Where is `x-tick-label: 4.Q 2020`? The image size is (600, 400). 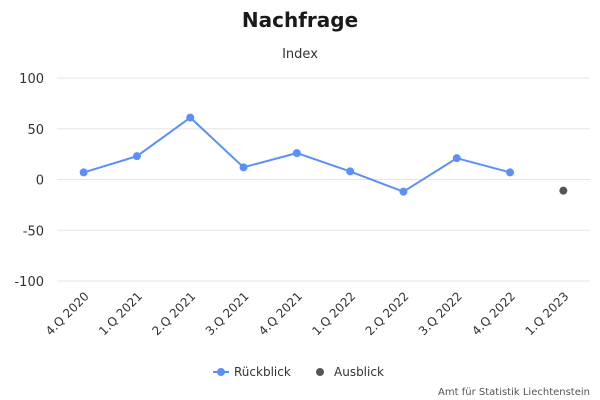
x-tick-label: 4.Q 2020 is located at coordinates (67, 313).